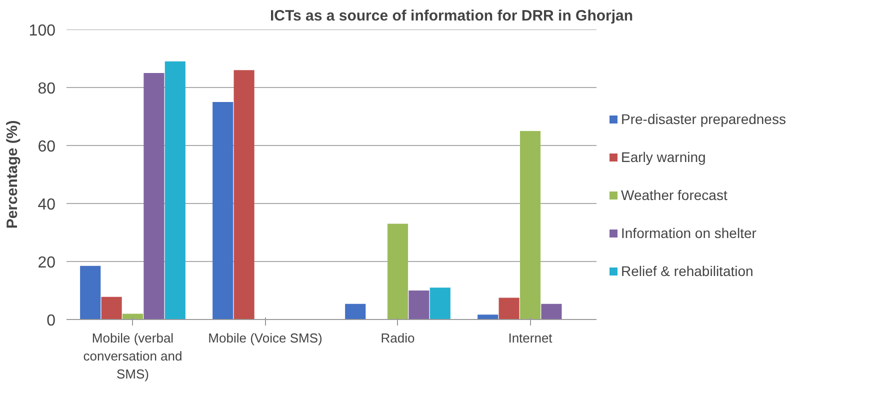  Describe the element at coordinates (688, 233) in the screenshot. I see `legend-label: Information on shelter` at that location.